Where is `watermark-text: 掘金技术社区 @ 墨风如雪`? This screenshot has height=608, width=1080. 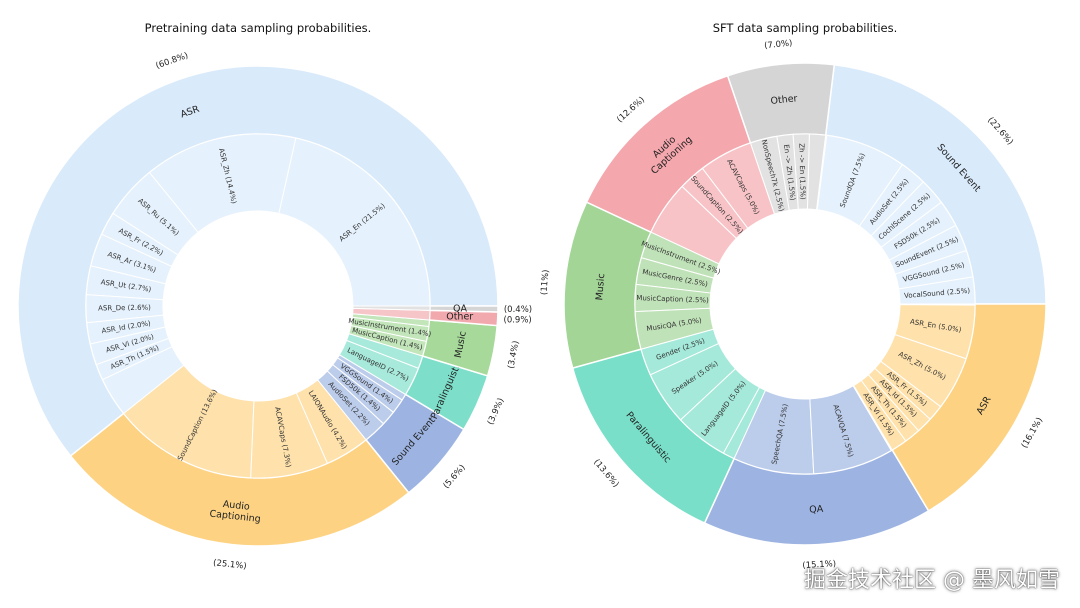
watermark-text: 掘金技术社区 @ 墨风如雪 is located at coordinates (932, 580).